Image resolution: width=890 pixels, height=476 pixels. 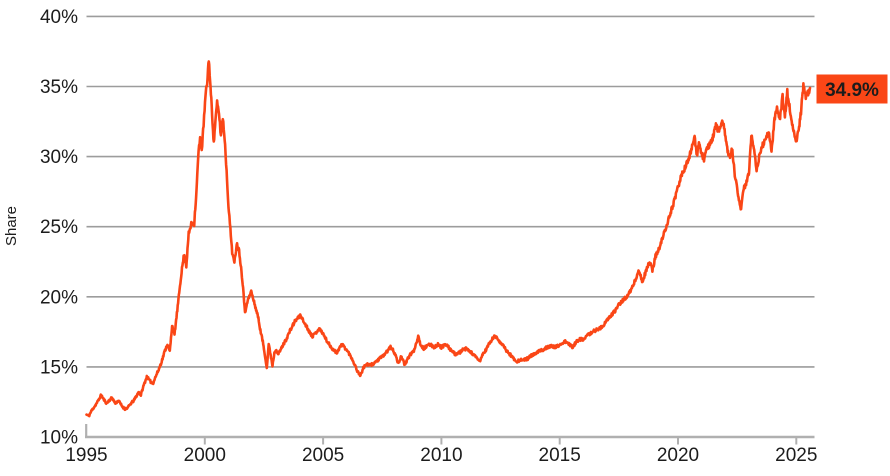 I want to click on y-tick-label: 40%, so click(x=59, y=17).